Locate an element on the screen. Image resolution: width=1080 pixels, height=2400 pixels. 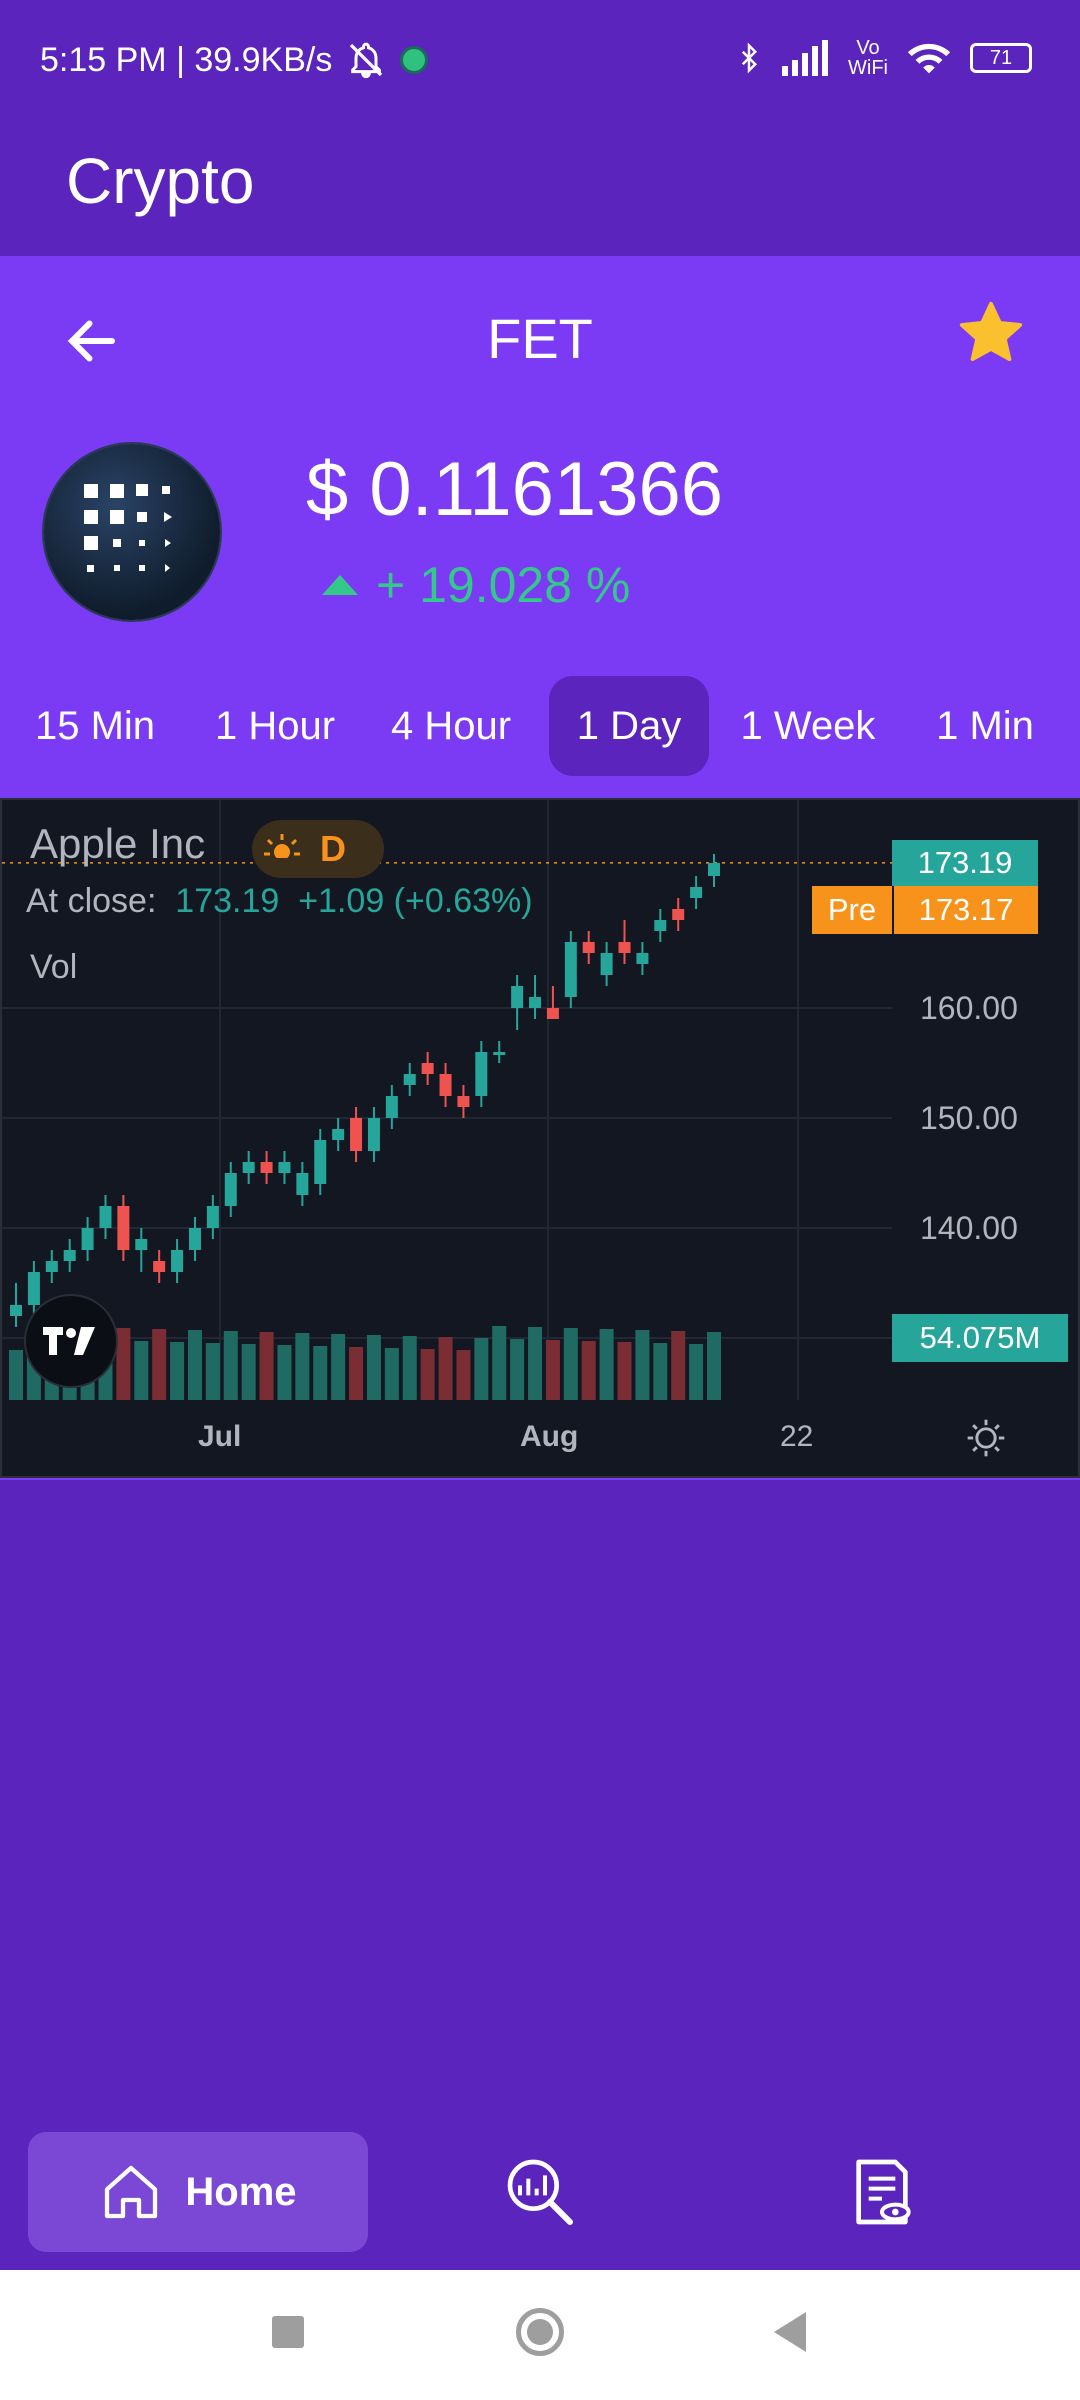
back-system-button is located at coordinates (790, 2332).